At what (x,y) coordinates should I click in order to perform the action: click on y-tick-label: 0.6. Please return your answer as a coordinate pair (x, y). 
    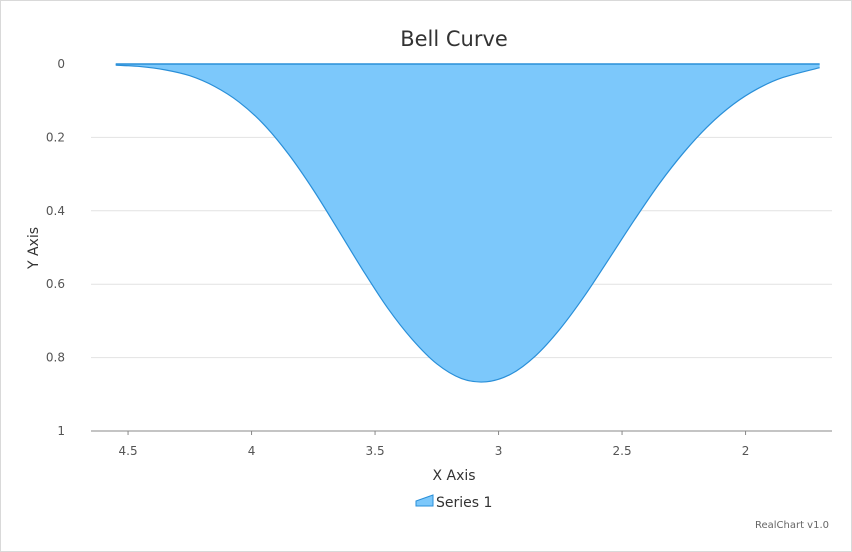
    Looking at the image, I should click on (55, 284).